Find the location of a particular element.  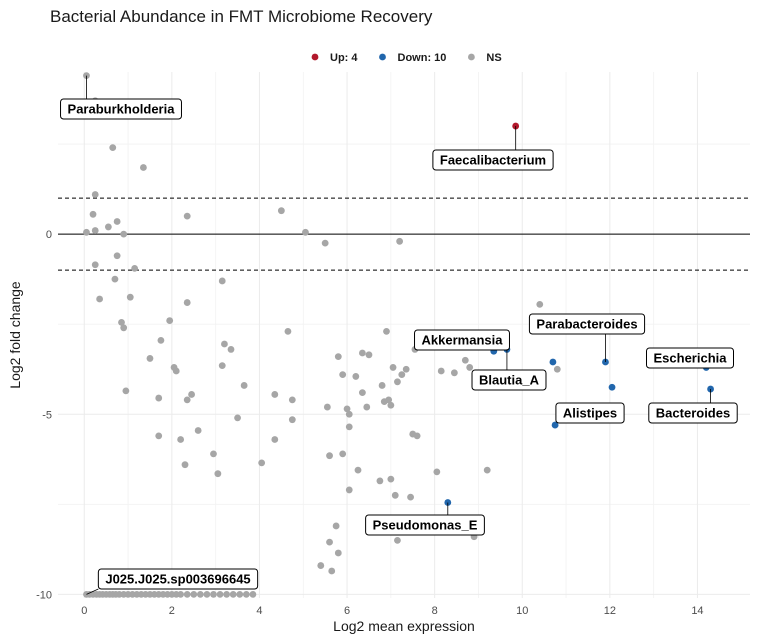

ns-legend-marker is located at coordinates (471, 57).